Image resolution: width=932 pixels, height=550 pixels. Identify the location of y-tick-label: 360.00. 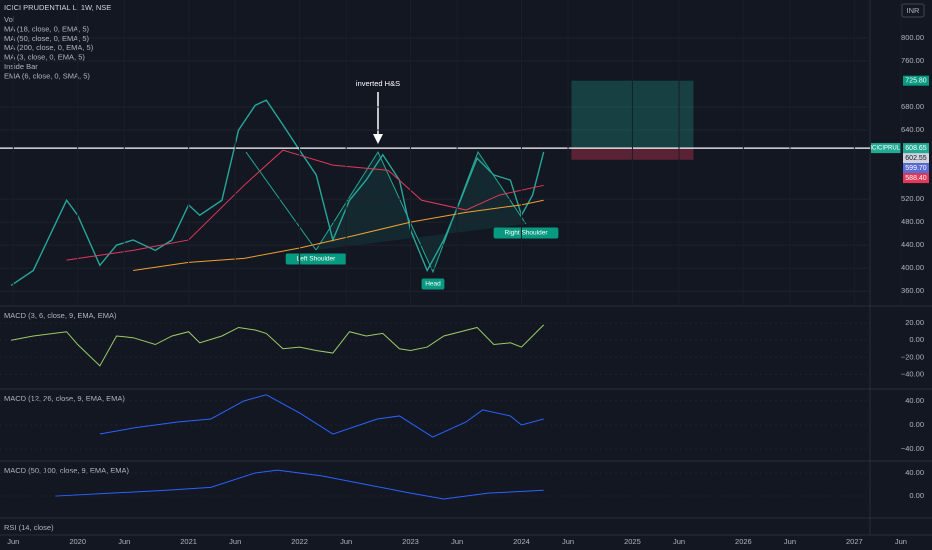
(912, 290).